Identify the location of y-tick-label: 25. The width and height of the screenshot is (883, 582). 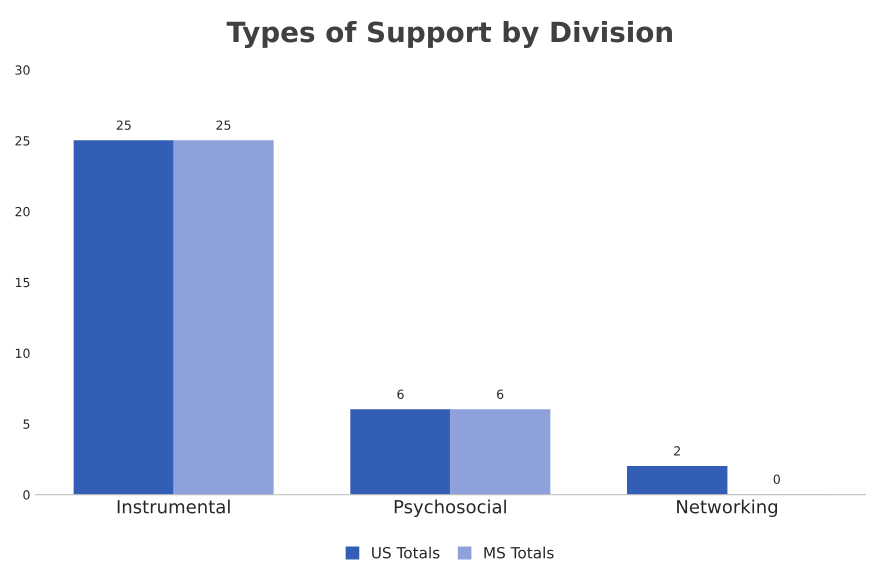
(22, 141).